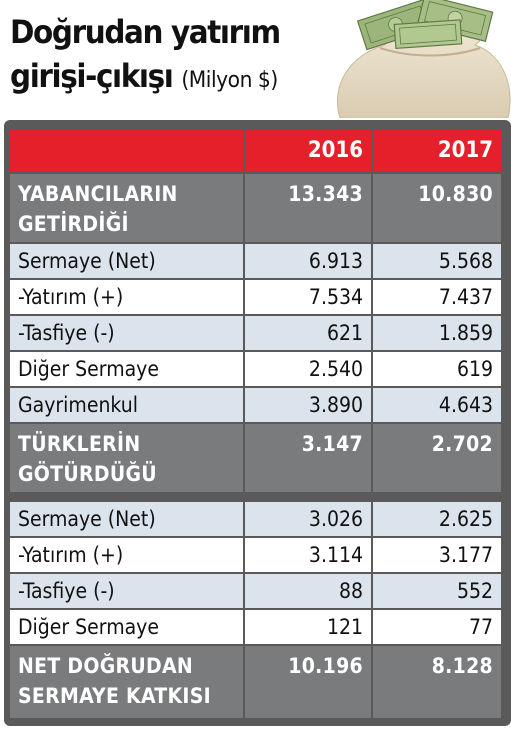 The width and height of the screenshot is (511, 730). What do you see at coordinates (437, 458) in the screenshot?
I see `value-2017: 2.702` at bounding box center [437, 458].